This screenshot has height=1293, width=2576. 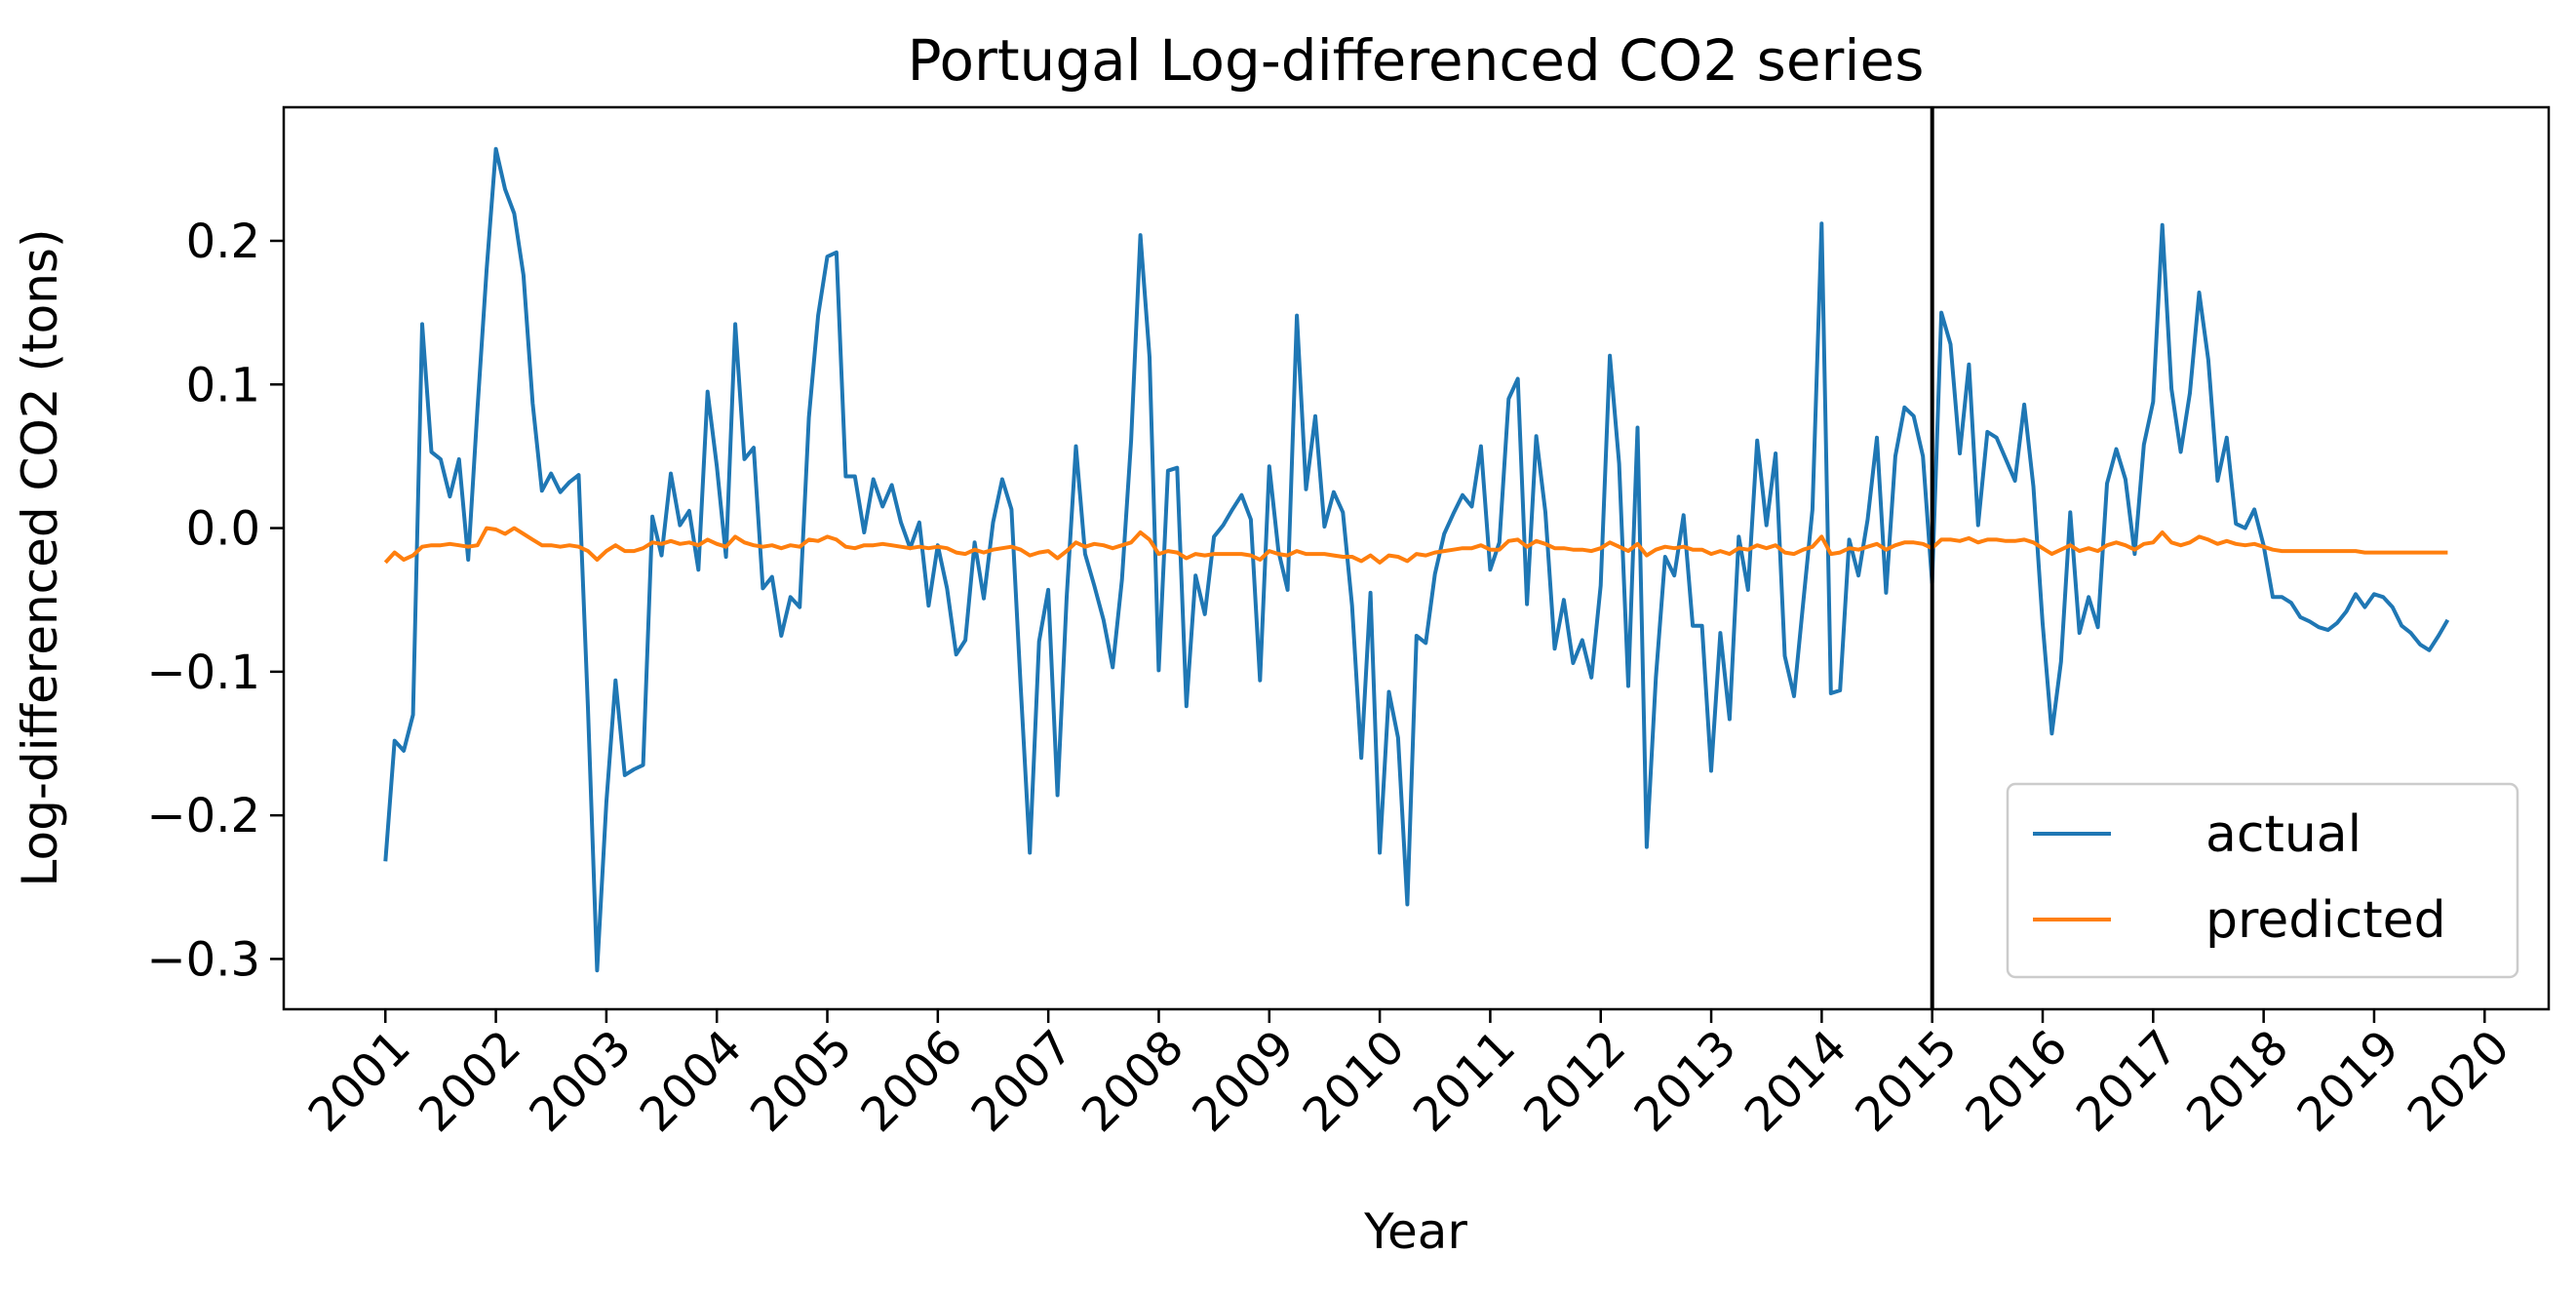 I want to click on legend-box, so click(x=2262, y=880).